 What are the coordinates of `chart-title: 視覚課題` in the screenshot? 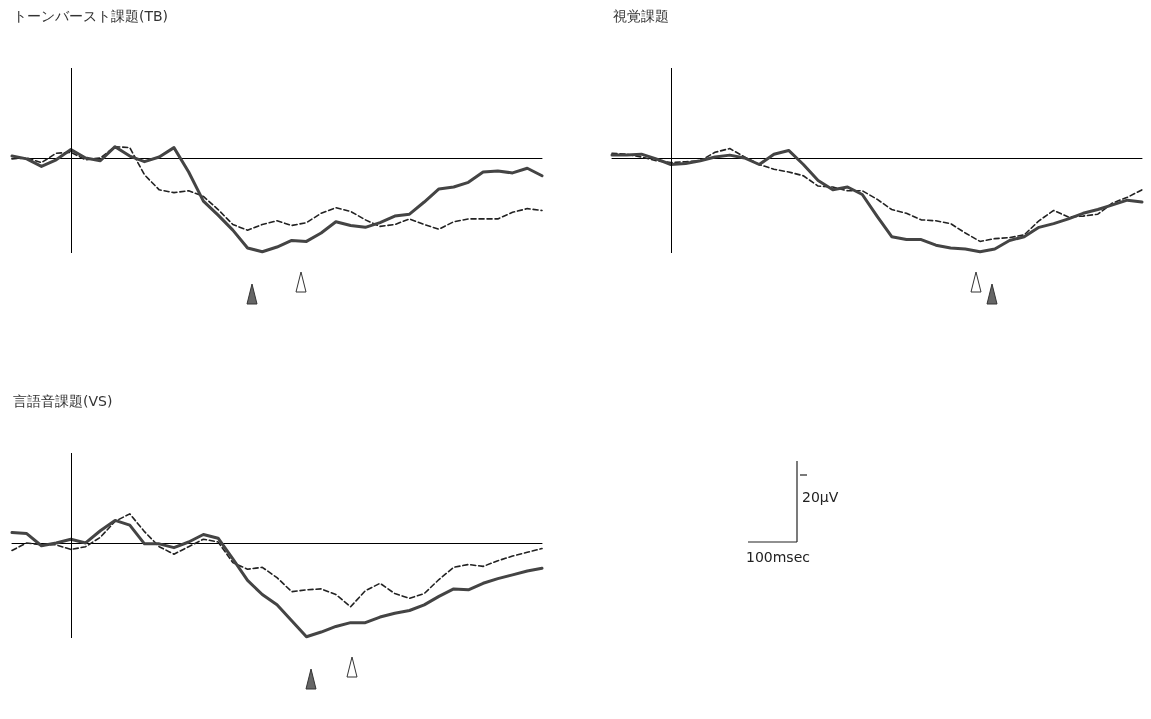 It's located at (641, 16).